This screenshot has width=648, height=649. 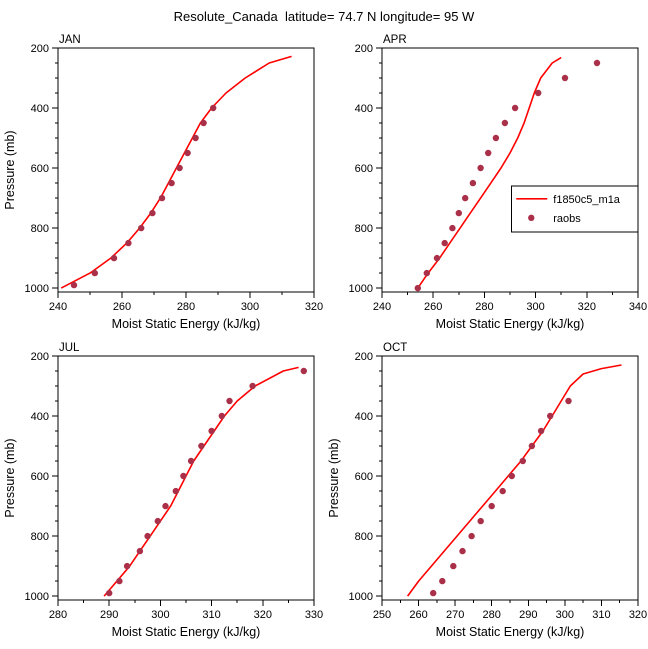 What do you see at coordinates (70, 40) in the screenshot?
I see `panel-month-label: JAN` at bounding box center [70, 40].